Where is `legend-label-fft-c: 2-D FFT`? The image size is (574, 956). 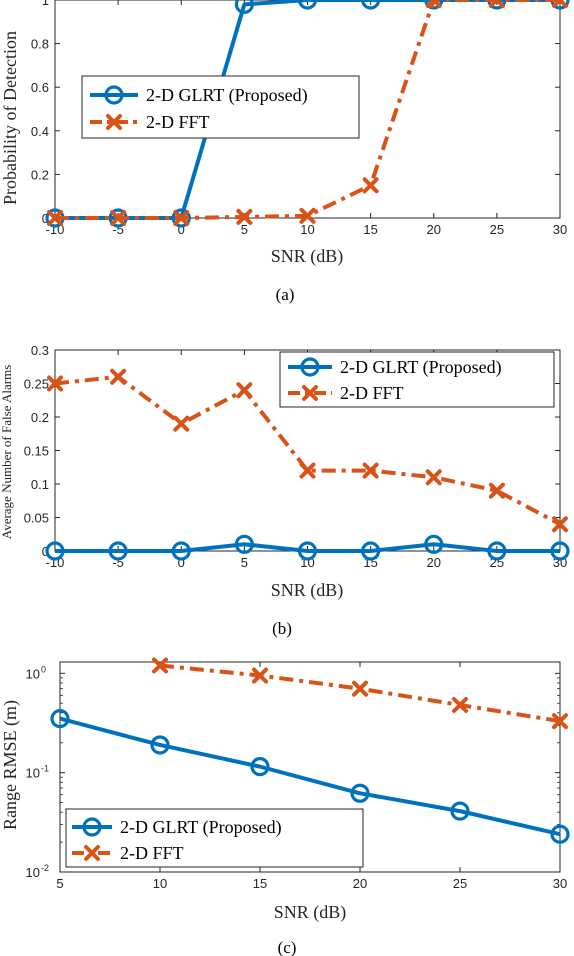
legend-label-fft-c: 2-D FFT is located at coordinates (152, 853).